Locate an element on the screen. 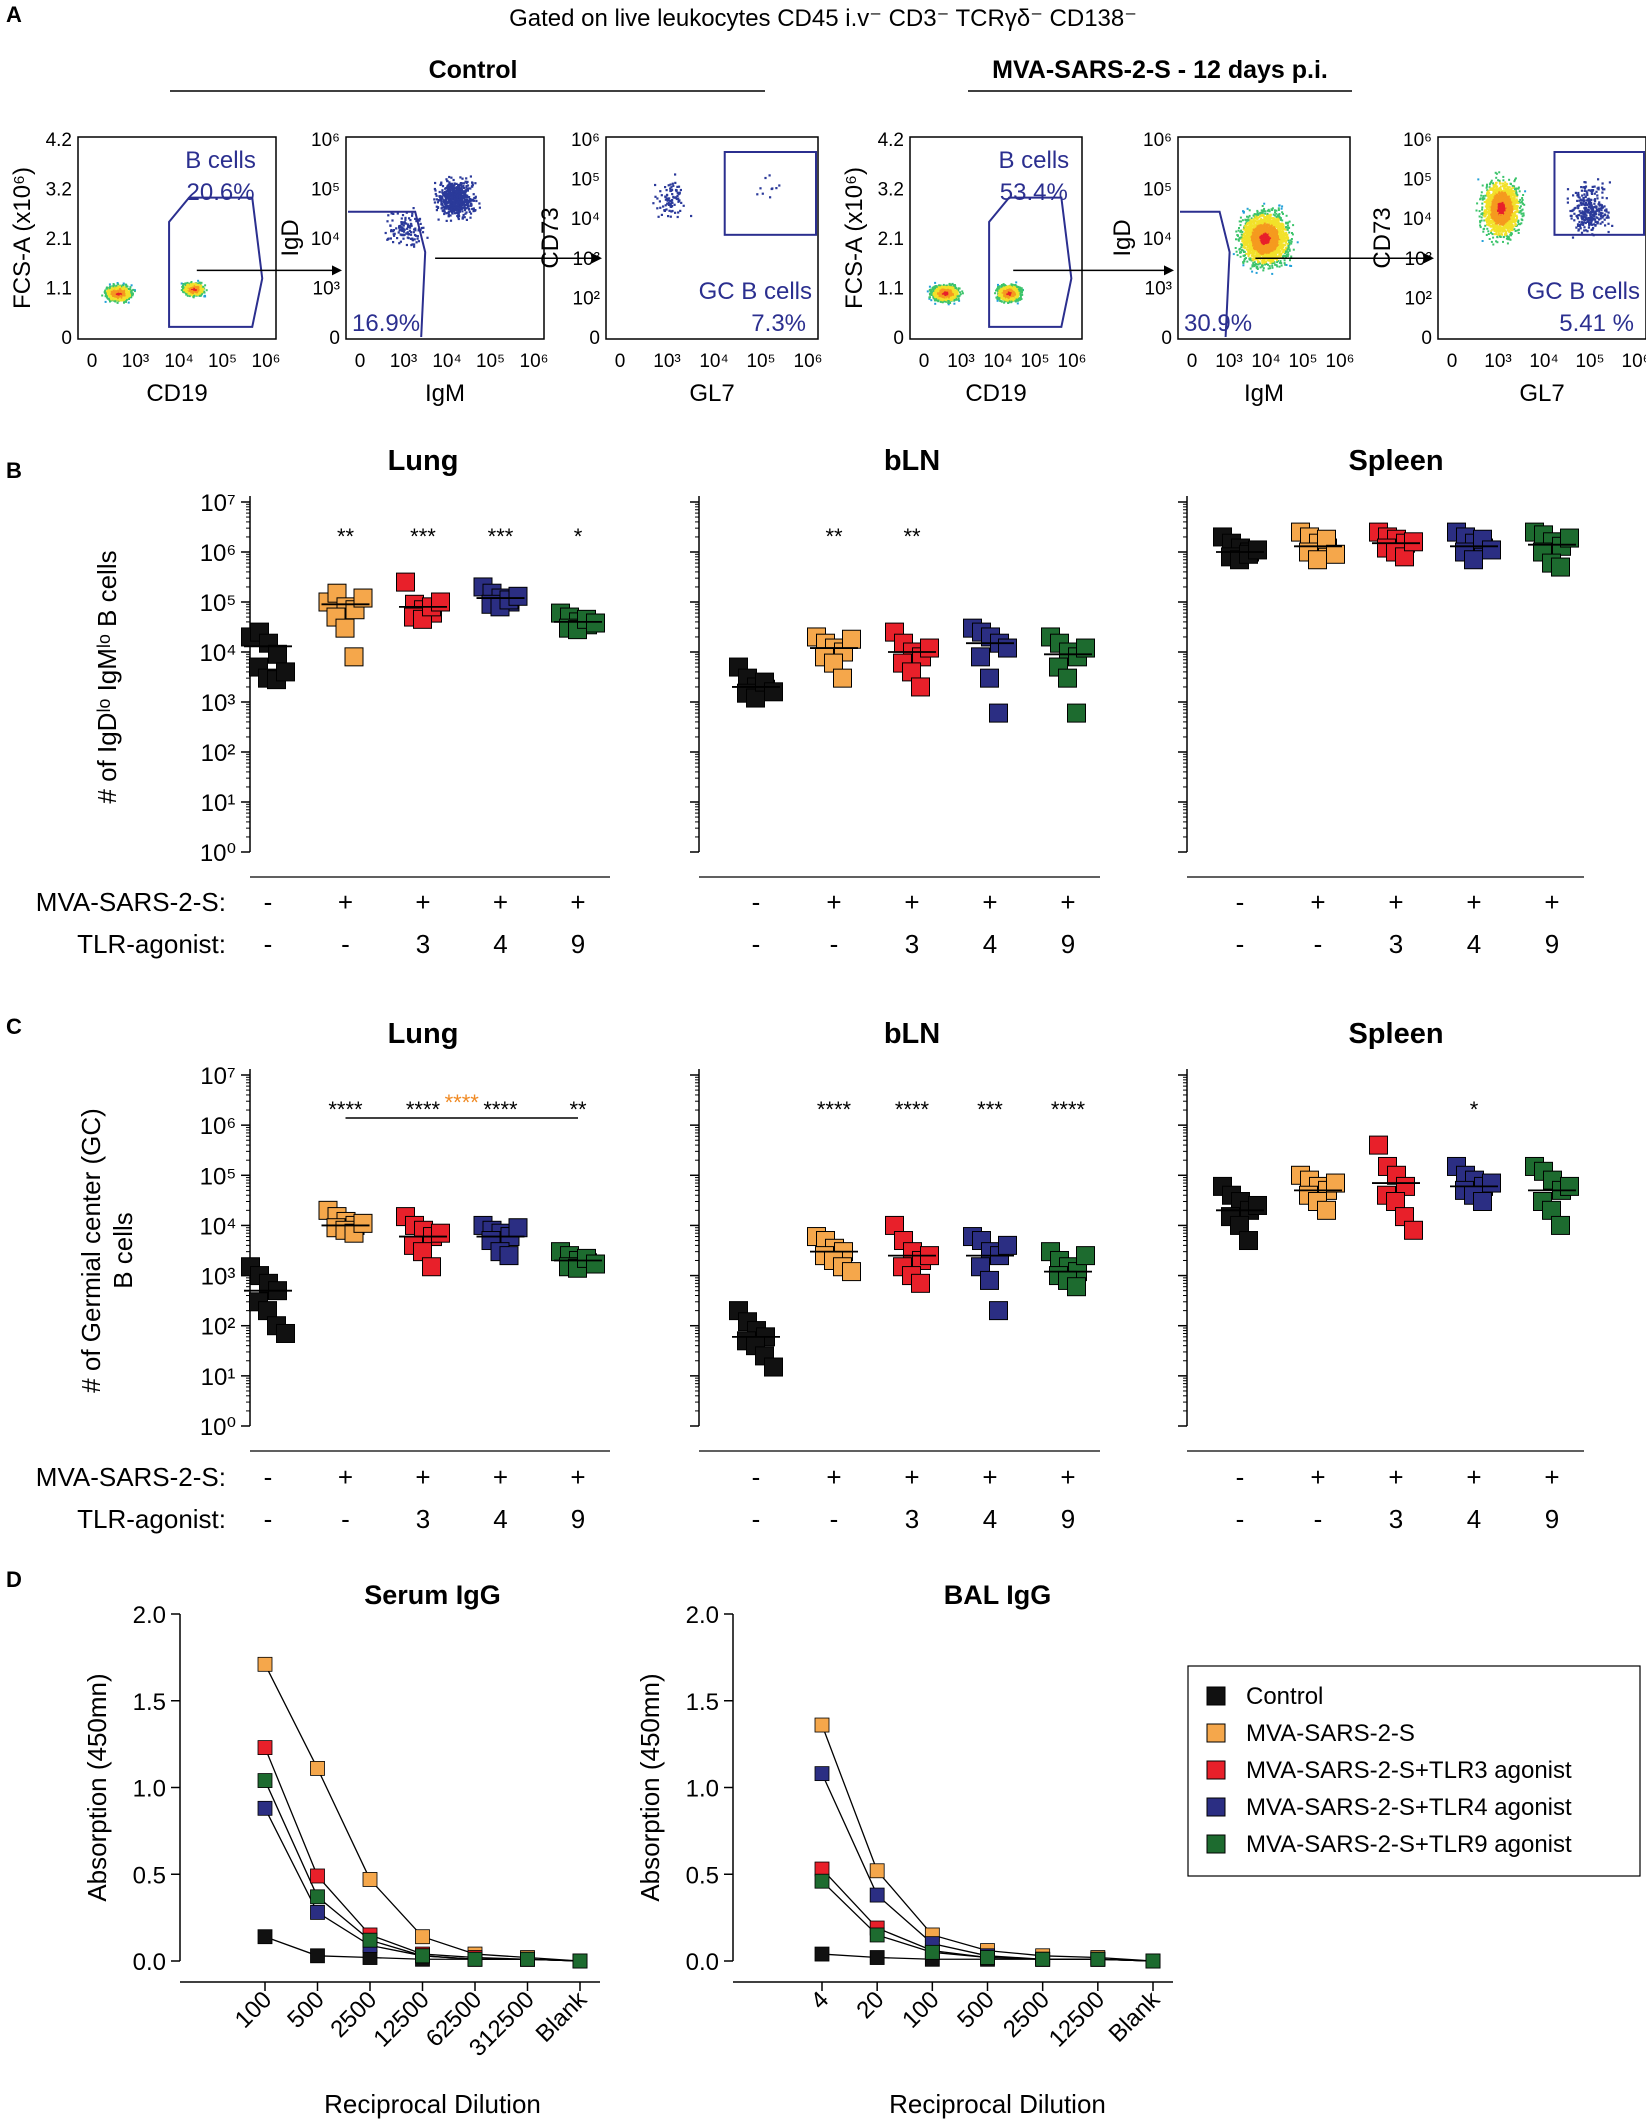 The width and height of the screenshot is (1646, 2123). facs-ytick-label: 3.2 is located at coordinates (59, 190).